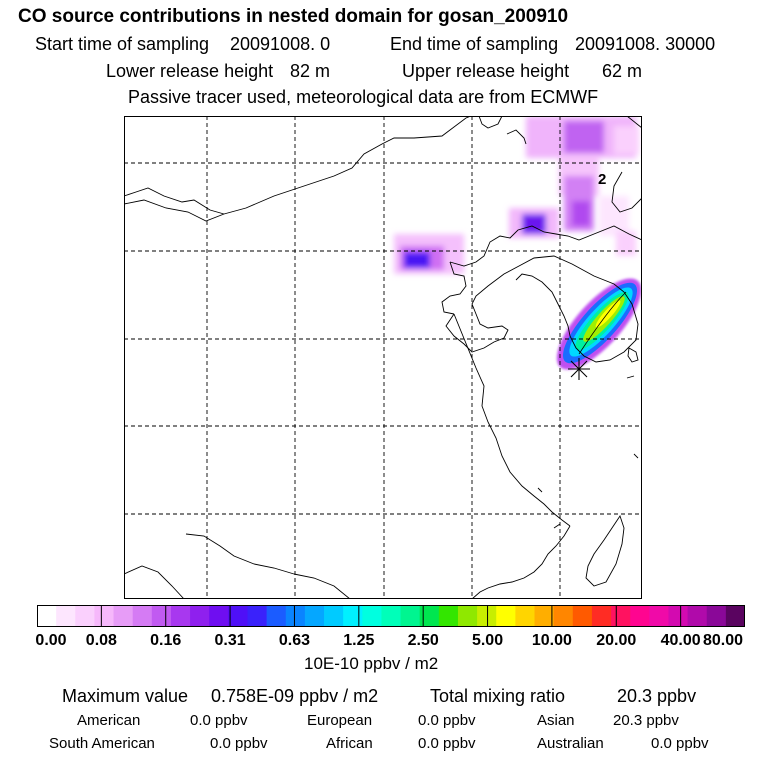 The image size is (768, 768). Describe the element at coordinates (645, 44) in the screenshot. I see `end-time-value: 20091008. 30000` at that location.